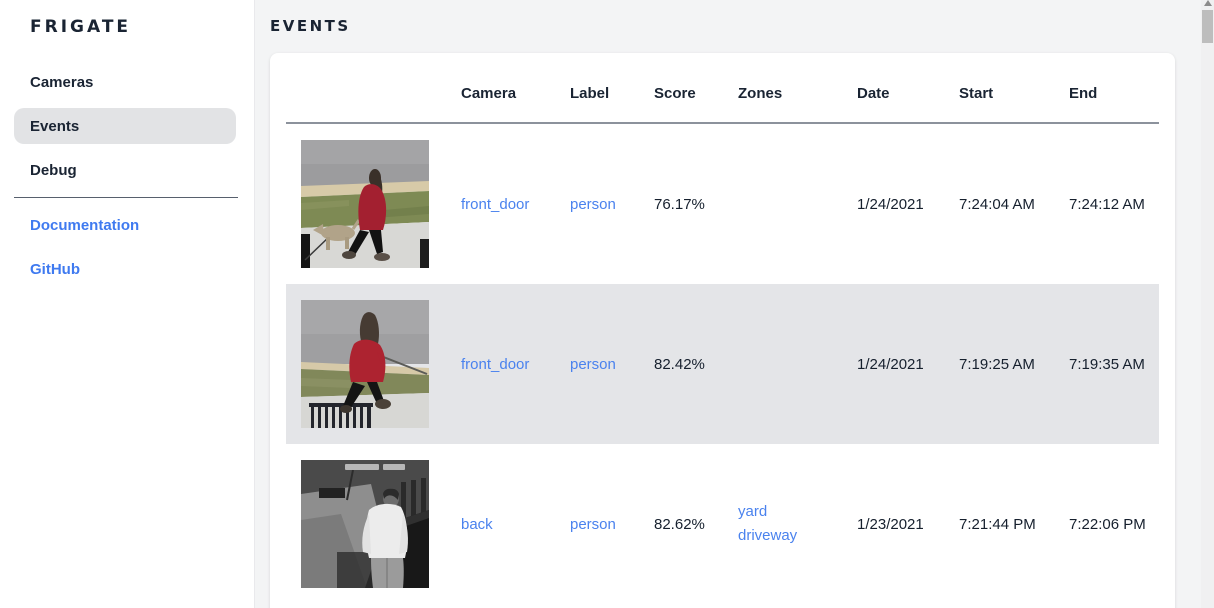  I want to click on event-score: 82.62%, so click(679, 524).